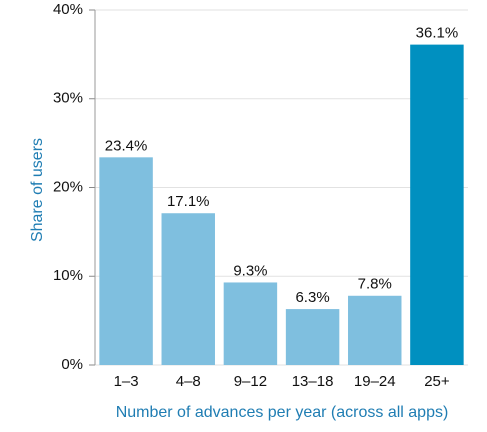  Describe the element at coordinates (68, 275) in the screenshot. I see `y-tick-label: 10%` at that location.